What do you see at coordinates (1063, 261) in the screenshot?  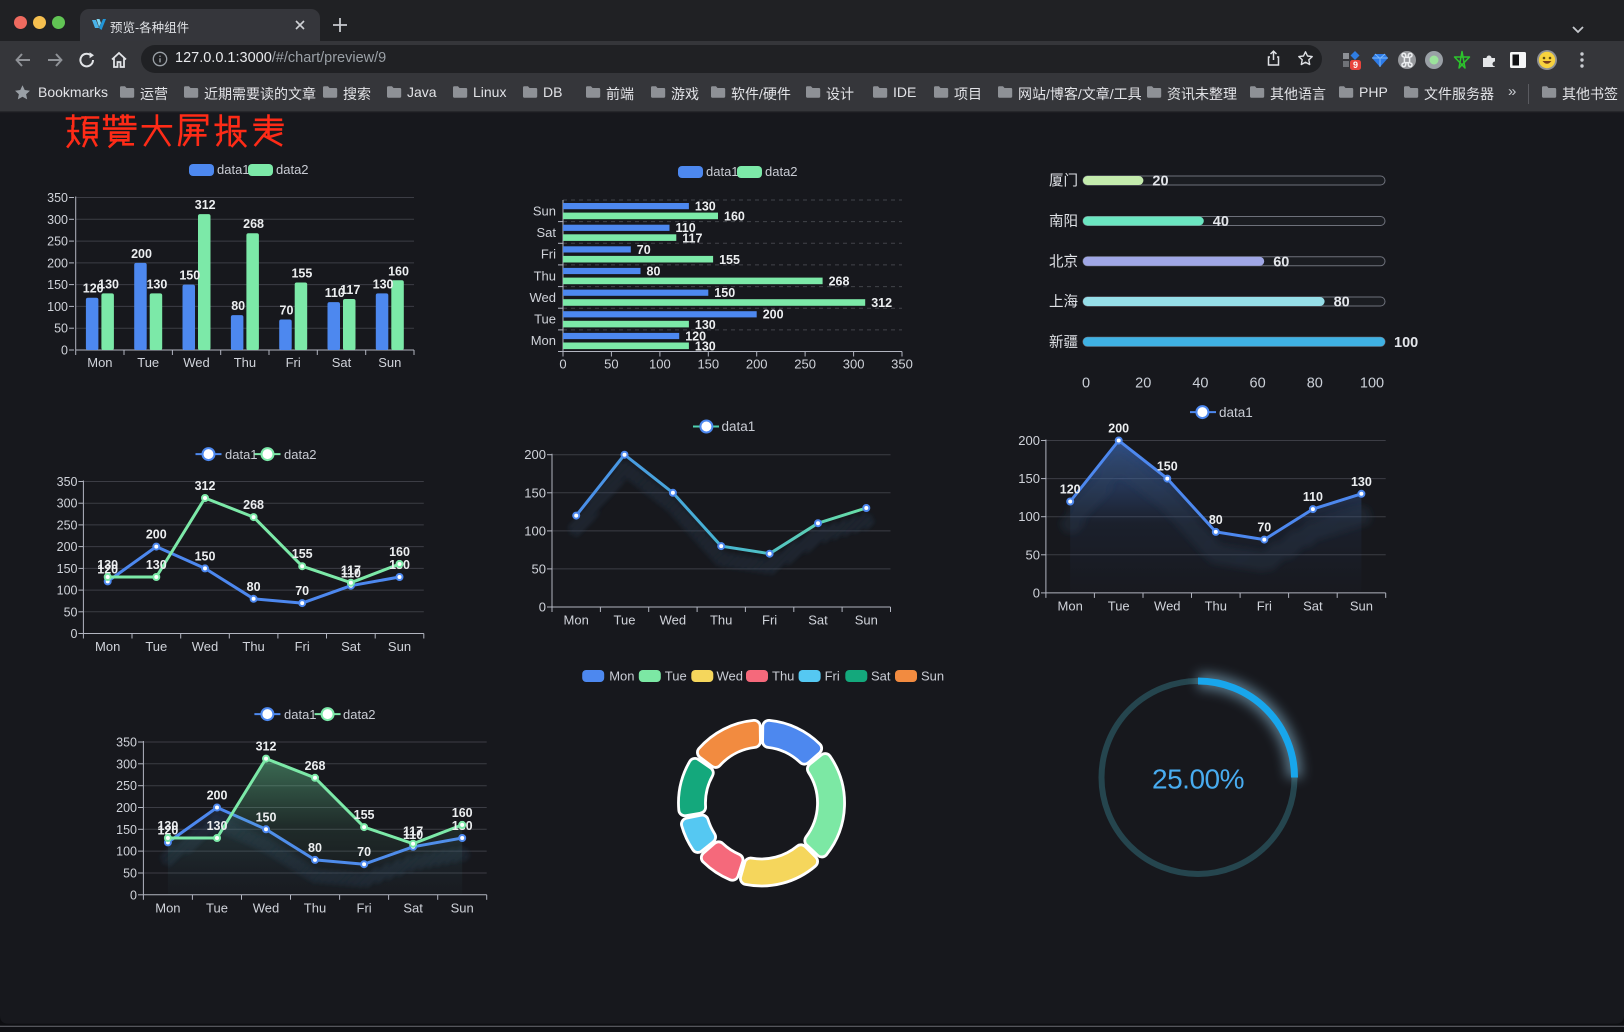 I see `svg-text: 北京` at bounding box center [1063, 261].